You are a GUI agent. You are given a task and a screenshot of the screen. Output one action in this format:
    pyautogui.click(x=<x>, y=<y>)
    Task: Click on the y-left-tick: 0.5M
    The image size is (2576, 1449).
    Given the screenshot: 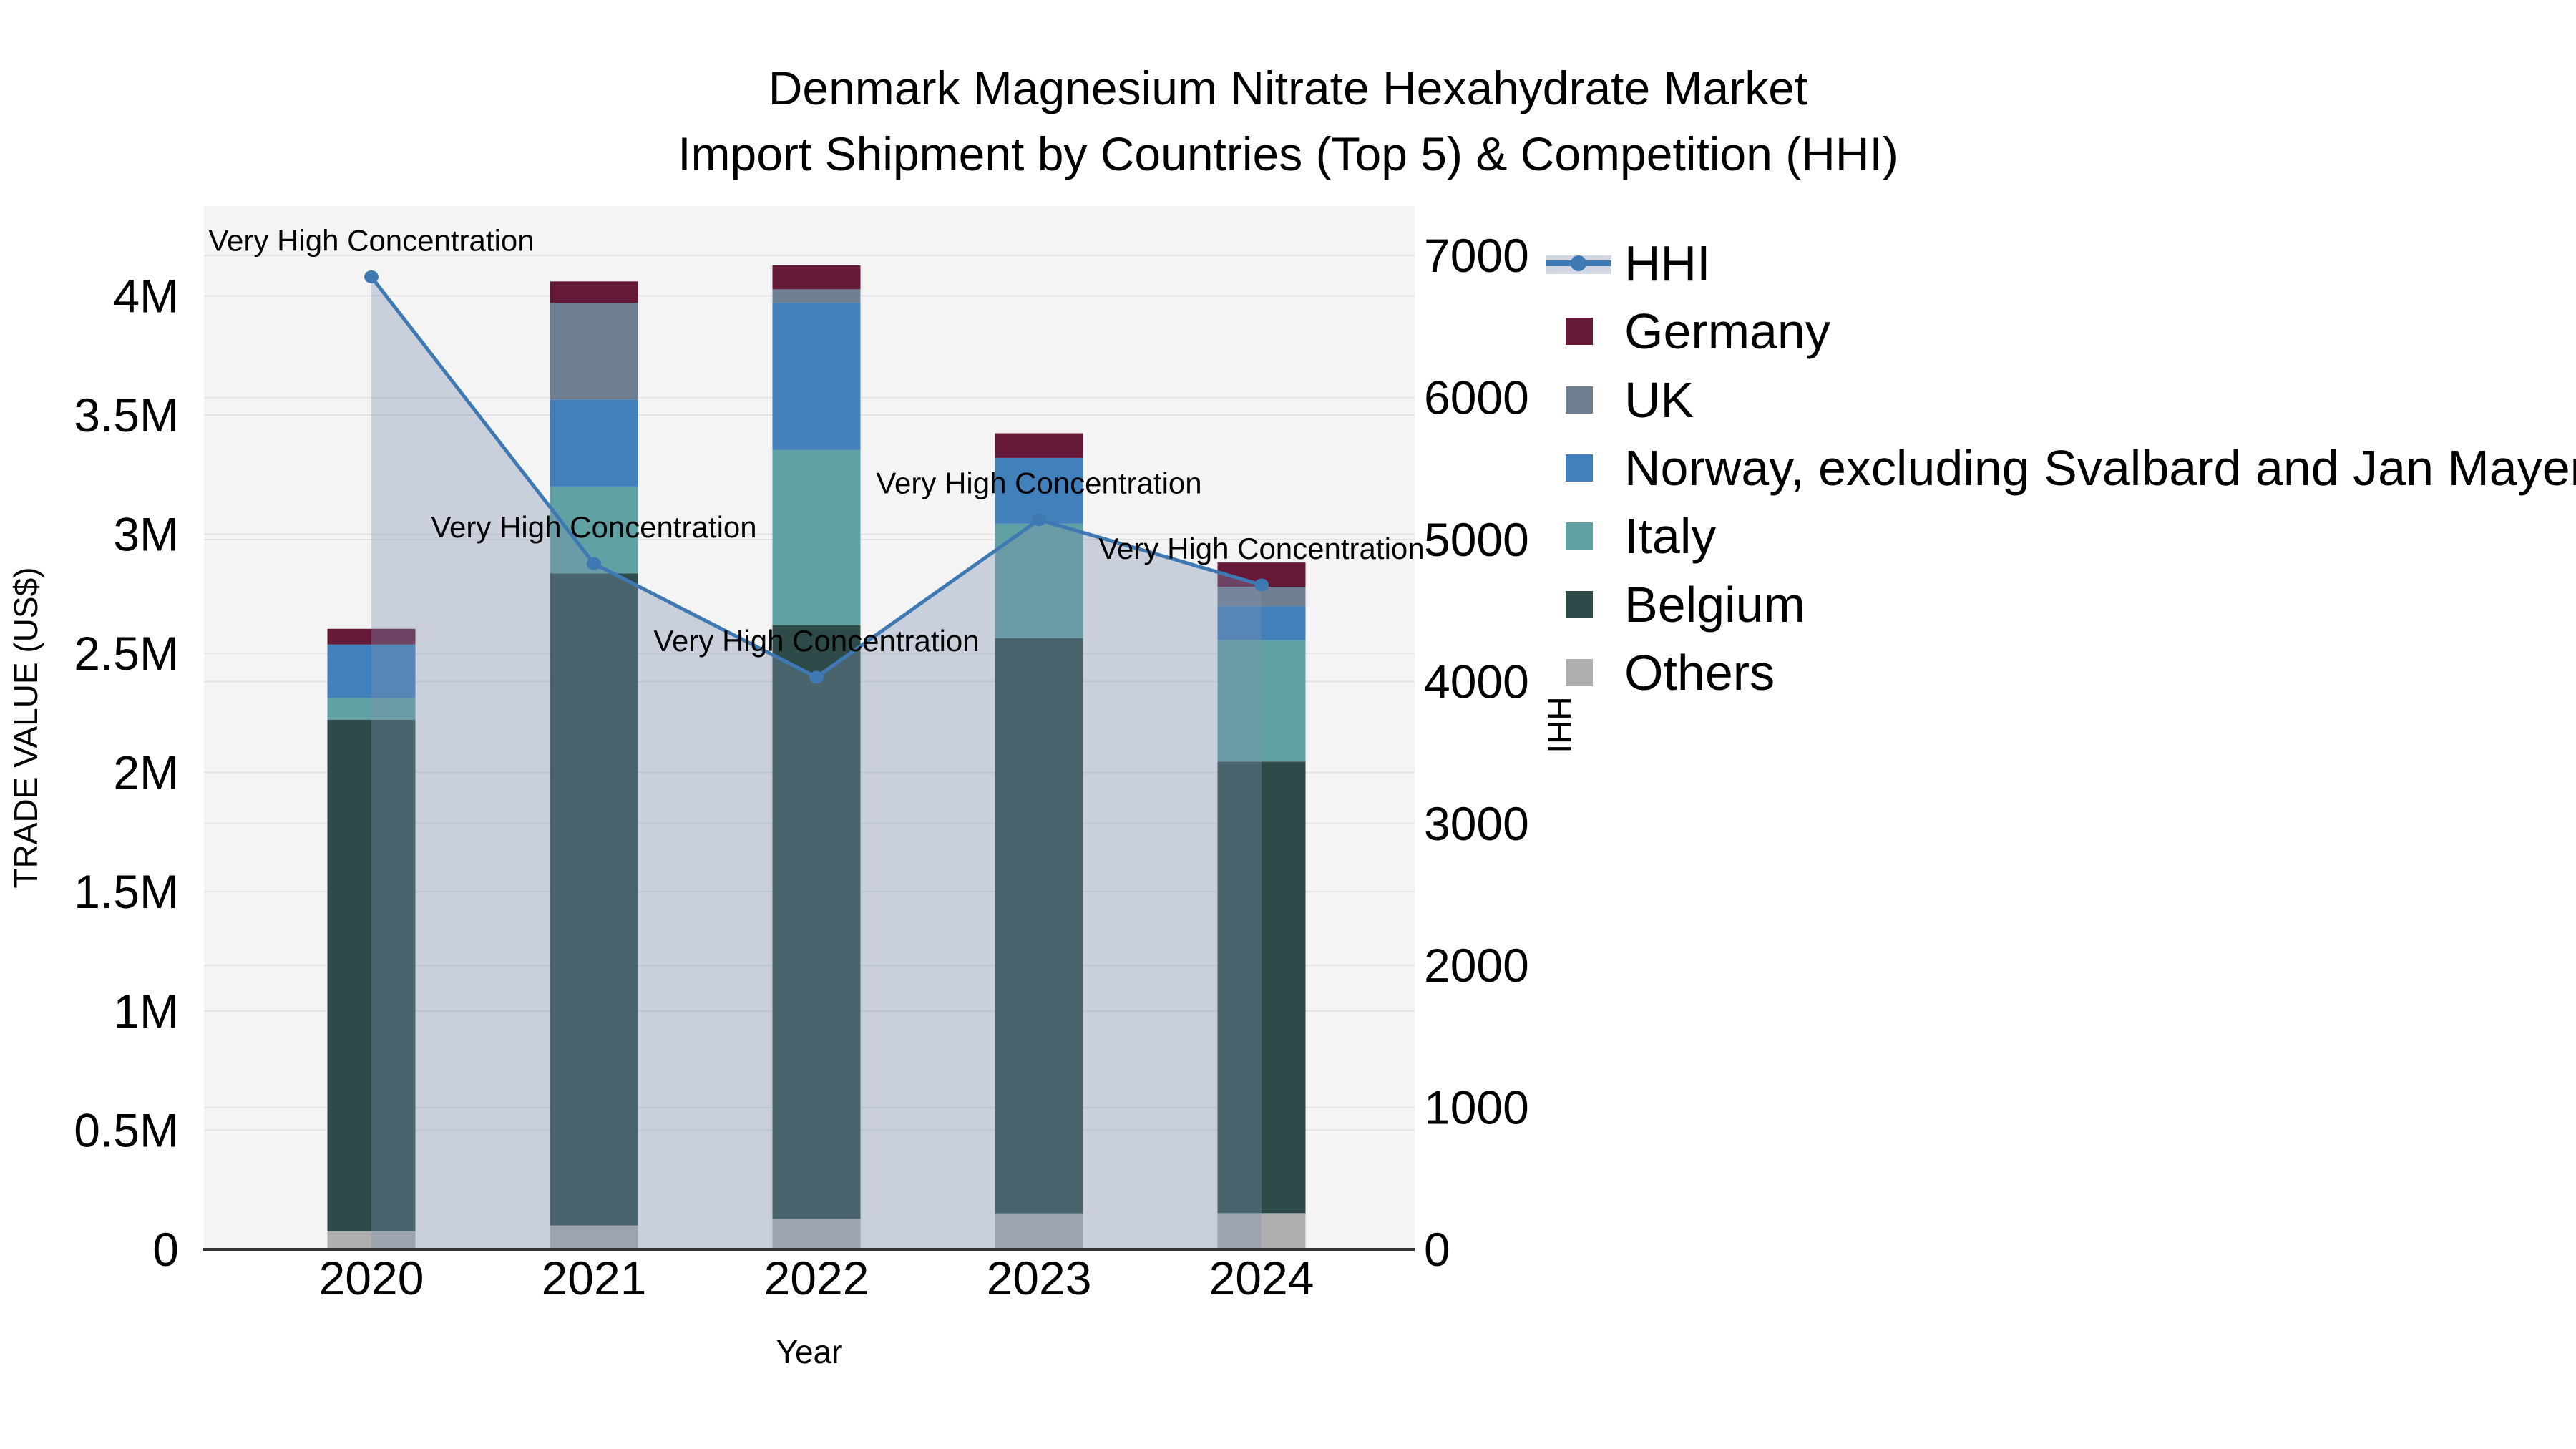 What is the action you would take?
    pyautogui.click(x=126, y=1129)
    